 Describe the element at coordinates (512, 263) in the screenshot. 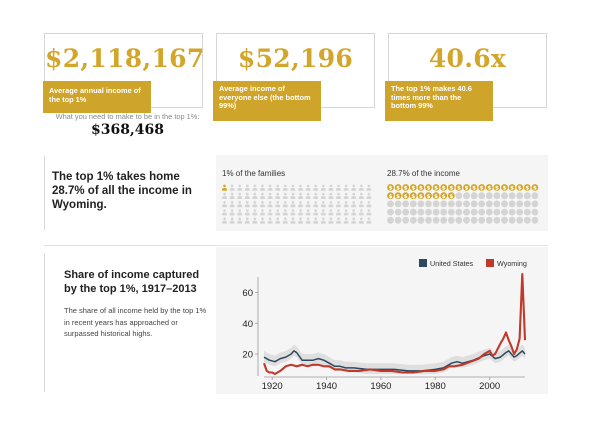

I see `legend-label: Wyoming` at that location.